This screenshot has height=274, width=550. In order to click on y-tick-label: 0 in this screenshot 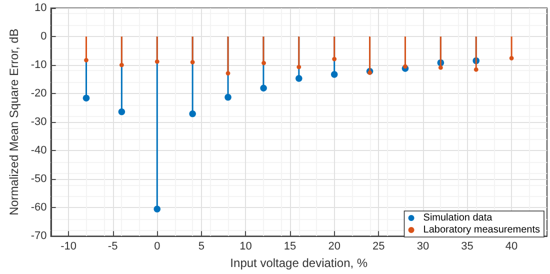, I will do `click(43, 36)`.